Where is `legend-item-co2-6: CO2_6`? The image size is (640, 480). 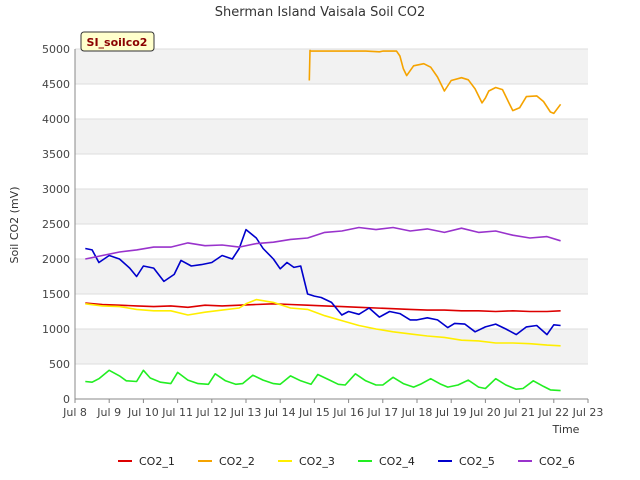
legend-item-co2-6: CO2_6 is located at coordinates (546, 461).